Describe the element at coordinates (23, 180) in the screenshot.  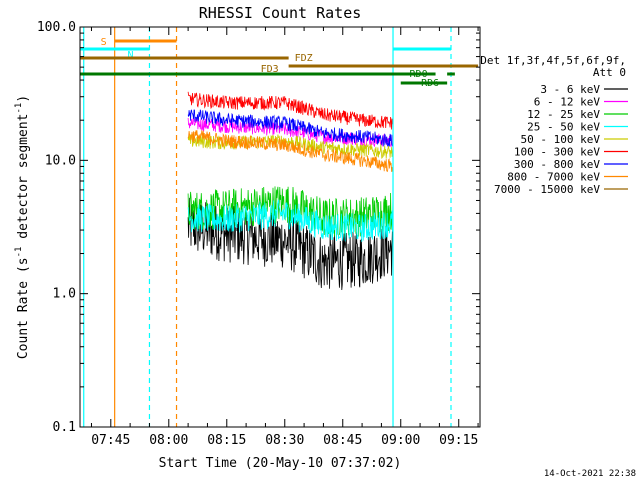
I see `y-axis-label-part2: detector segment` at that location.